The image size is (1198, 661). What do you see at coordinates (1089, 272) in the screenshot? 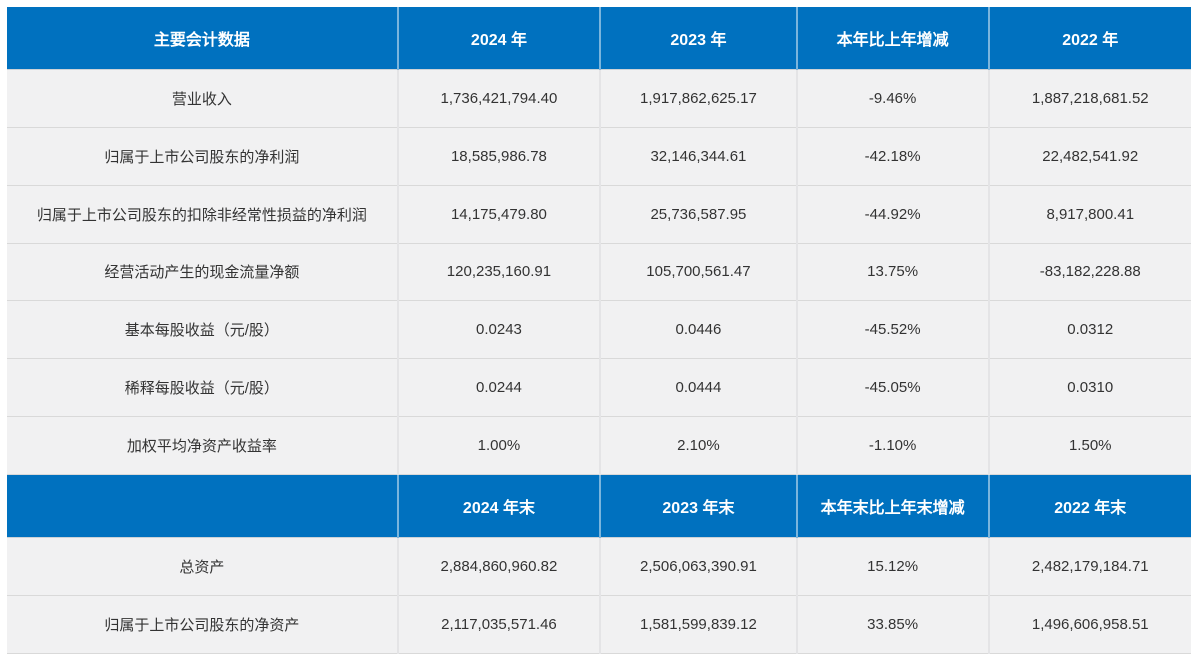
I see `table-cell: -83,182,228.88` at bounding box center [1089, 272].